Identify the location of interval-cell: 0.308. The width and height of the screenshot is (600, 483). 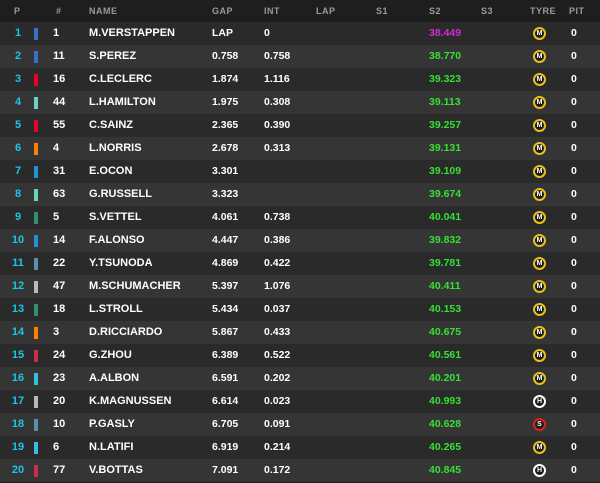
(277, 102).